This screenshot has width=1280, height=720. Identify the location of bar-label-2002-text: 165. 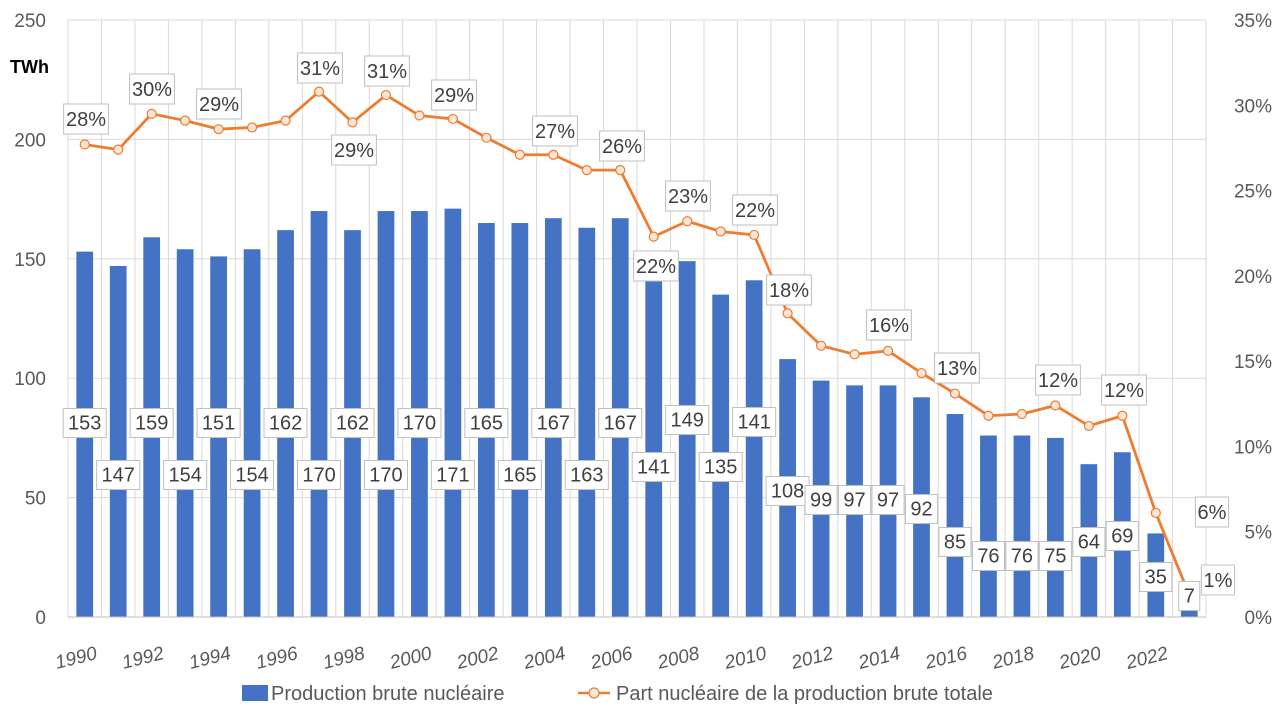
(486, 424).